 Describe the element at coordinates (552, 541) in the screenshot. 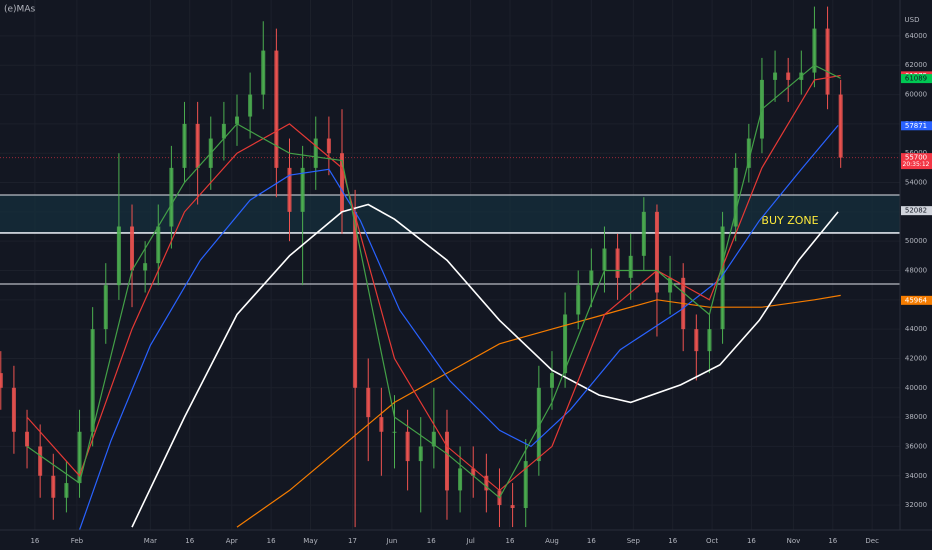

I see `x-tick-label: Aug` at that location.